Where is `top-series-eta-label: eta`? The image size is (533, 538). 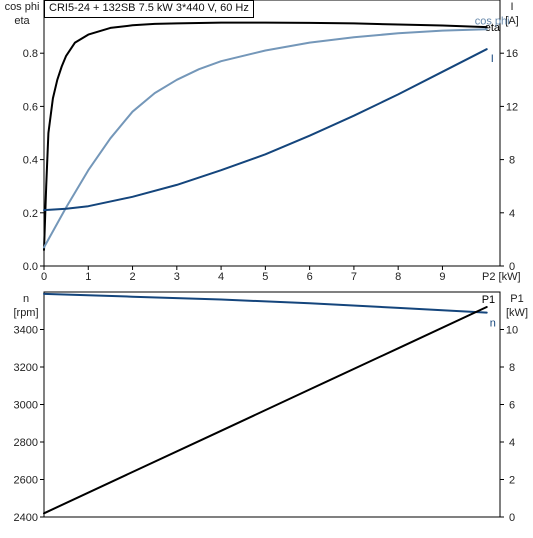 top-series-eta-label: eta is located at coordinates (493, 28).